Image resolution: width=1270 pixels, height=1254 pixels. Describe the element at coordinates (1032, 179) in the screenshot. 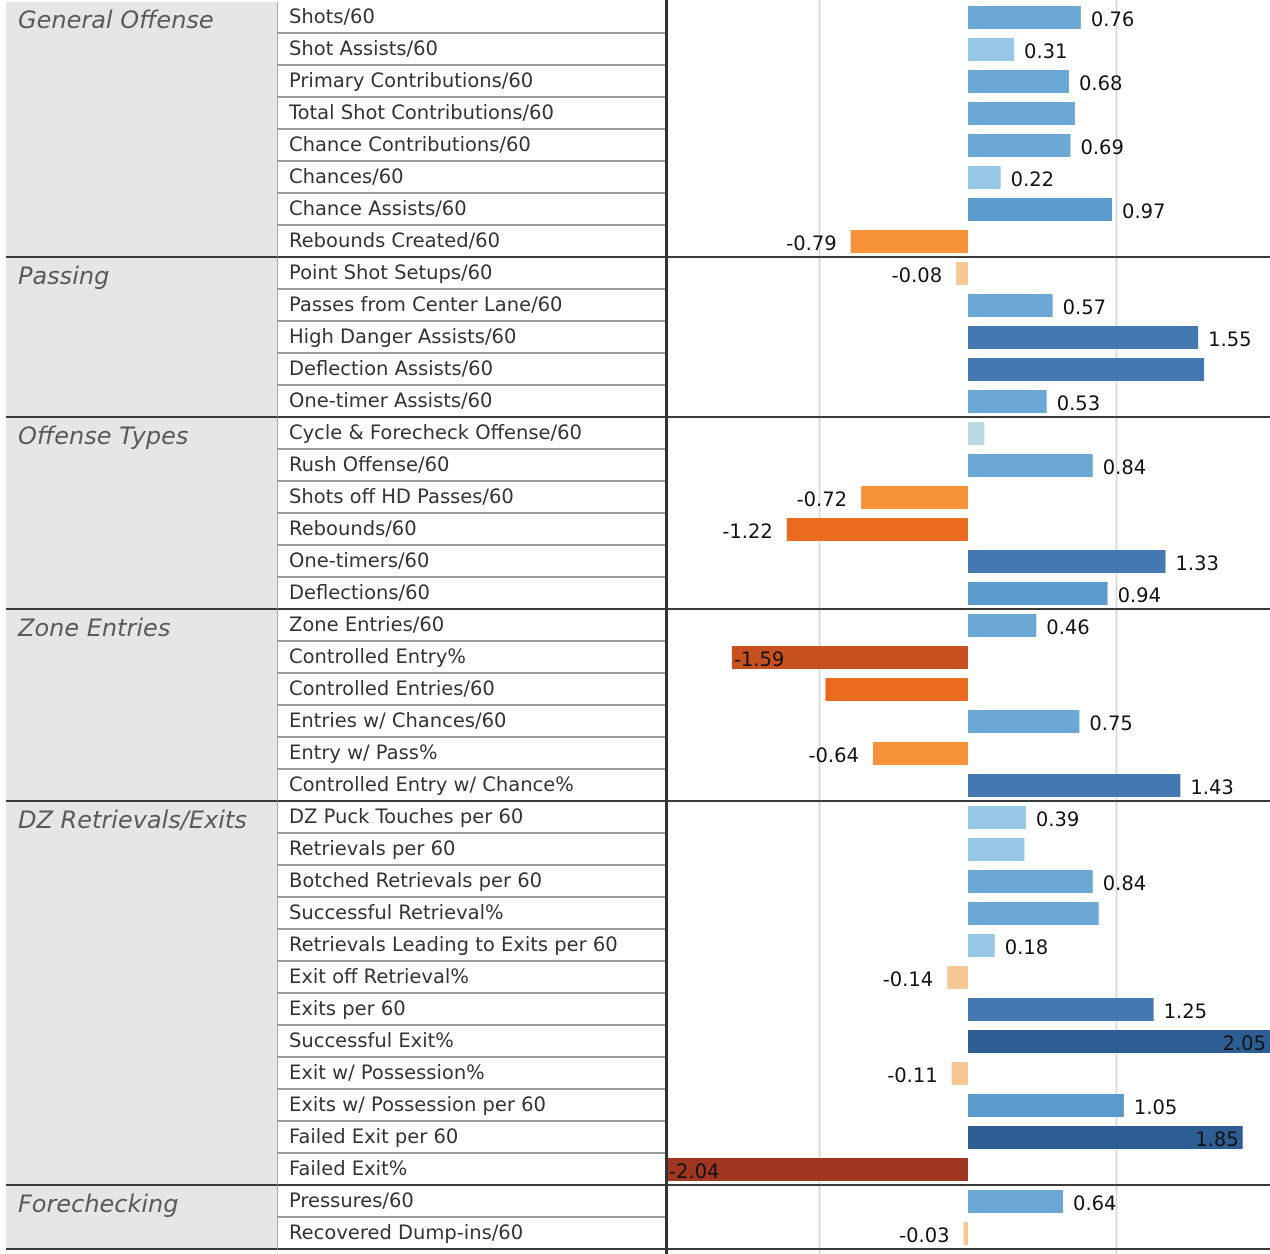

I see `data-label: 0.22` at that location.